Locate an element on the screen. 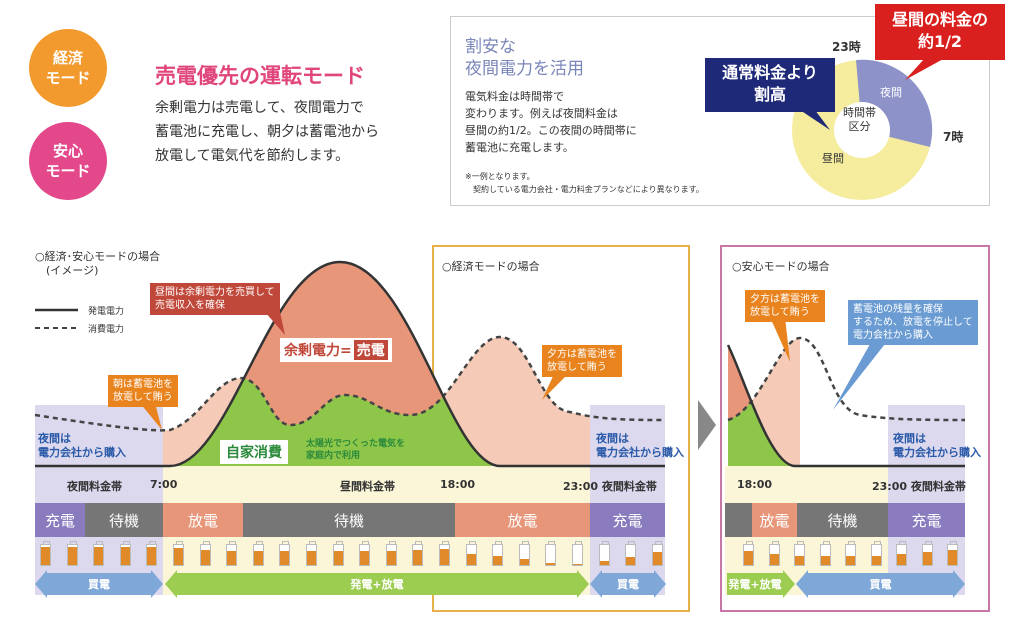  surplus-label: 余剰電力= 売電 is located at coordinates (336, 350).